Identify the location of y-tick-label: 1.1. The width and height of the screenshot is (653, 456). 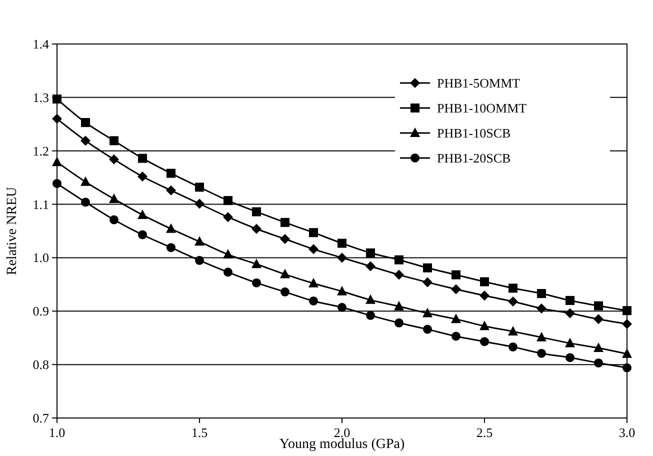
(40, 204).